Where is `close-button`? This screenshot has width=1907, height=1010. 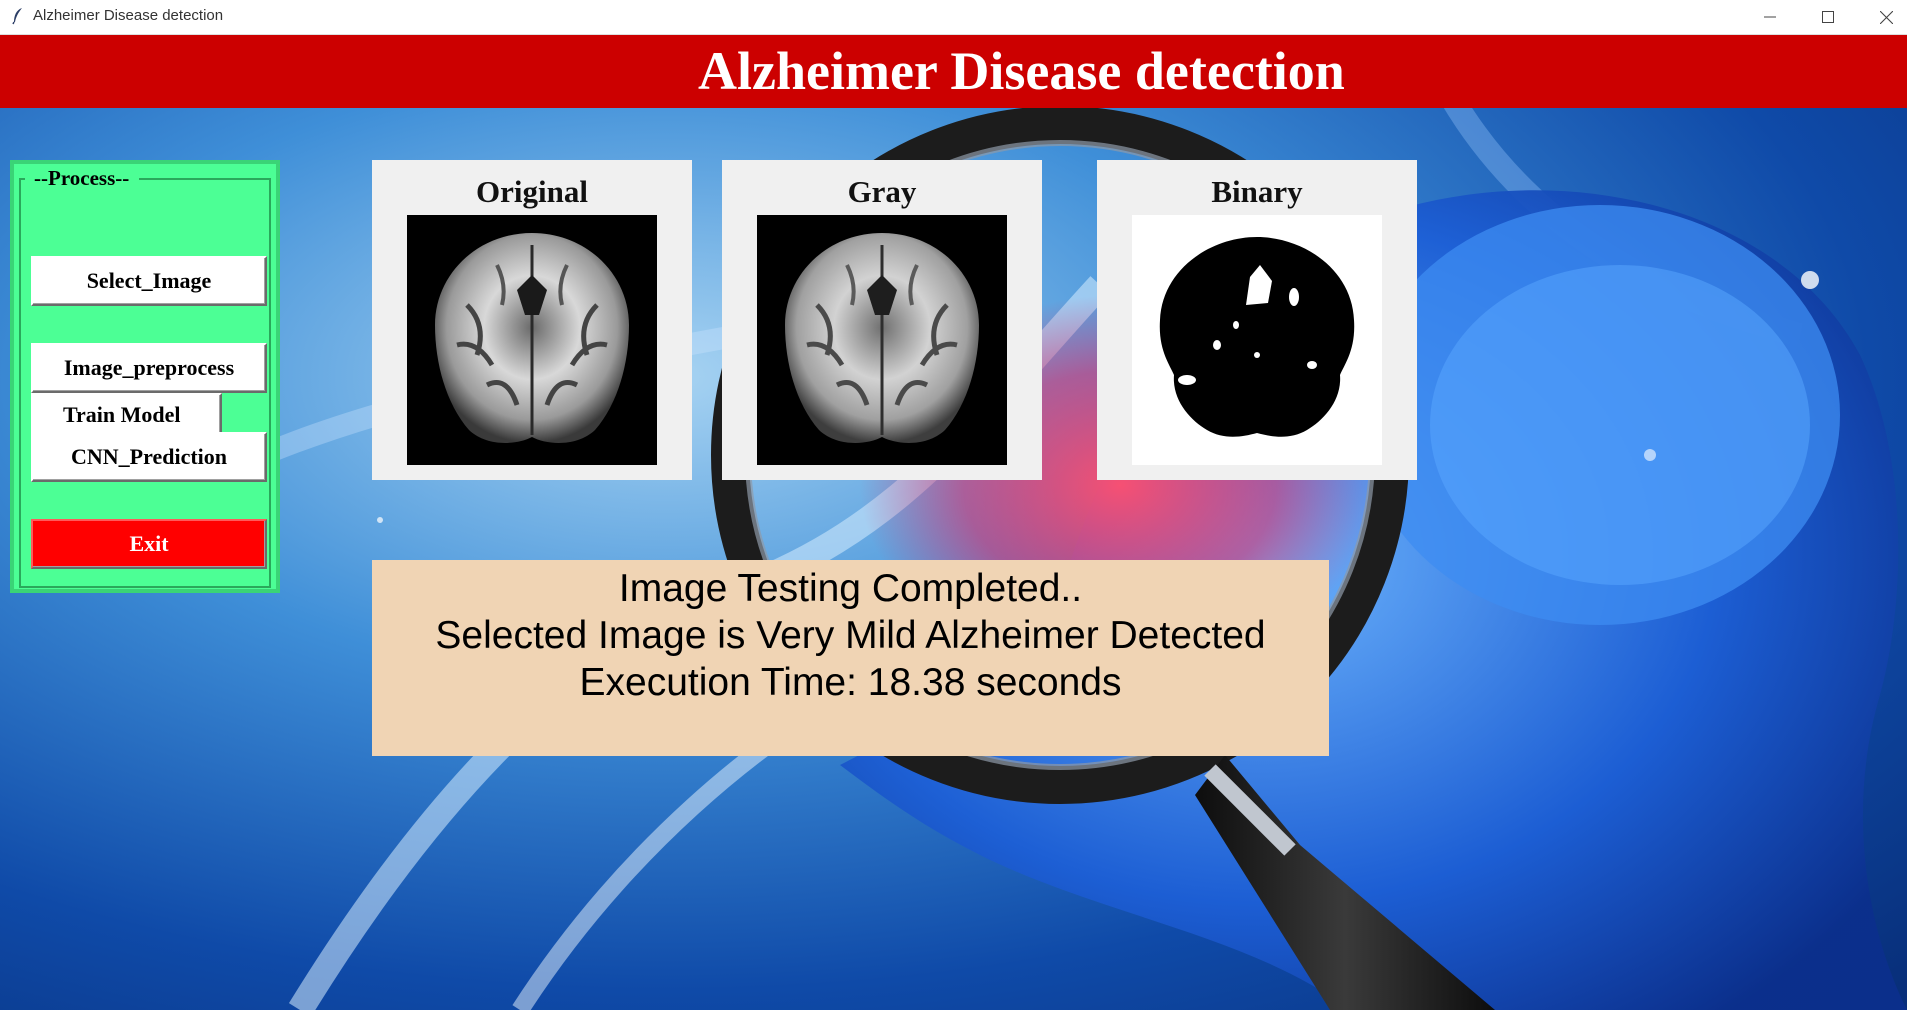
close-button is located at coordinates (1882, 17).